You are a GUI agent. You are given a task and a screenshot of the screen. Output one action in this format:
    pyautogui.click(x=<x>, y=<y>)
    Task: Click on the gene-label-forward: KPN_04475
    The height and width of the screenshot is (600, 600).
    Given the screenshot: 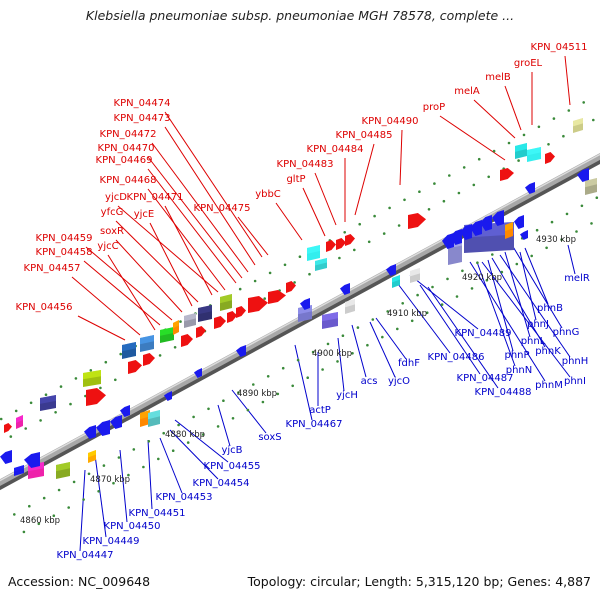 What is the action you would take?
    pyautogui.click(x=222, y=208)
    